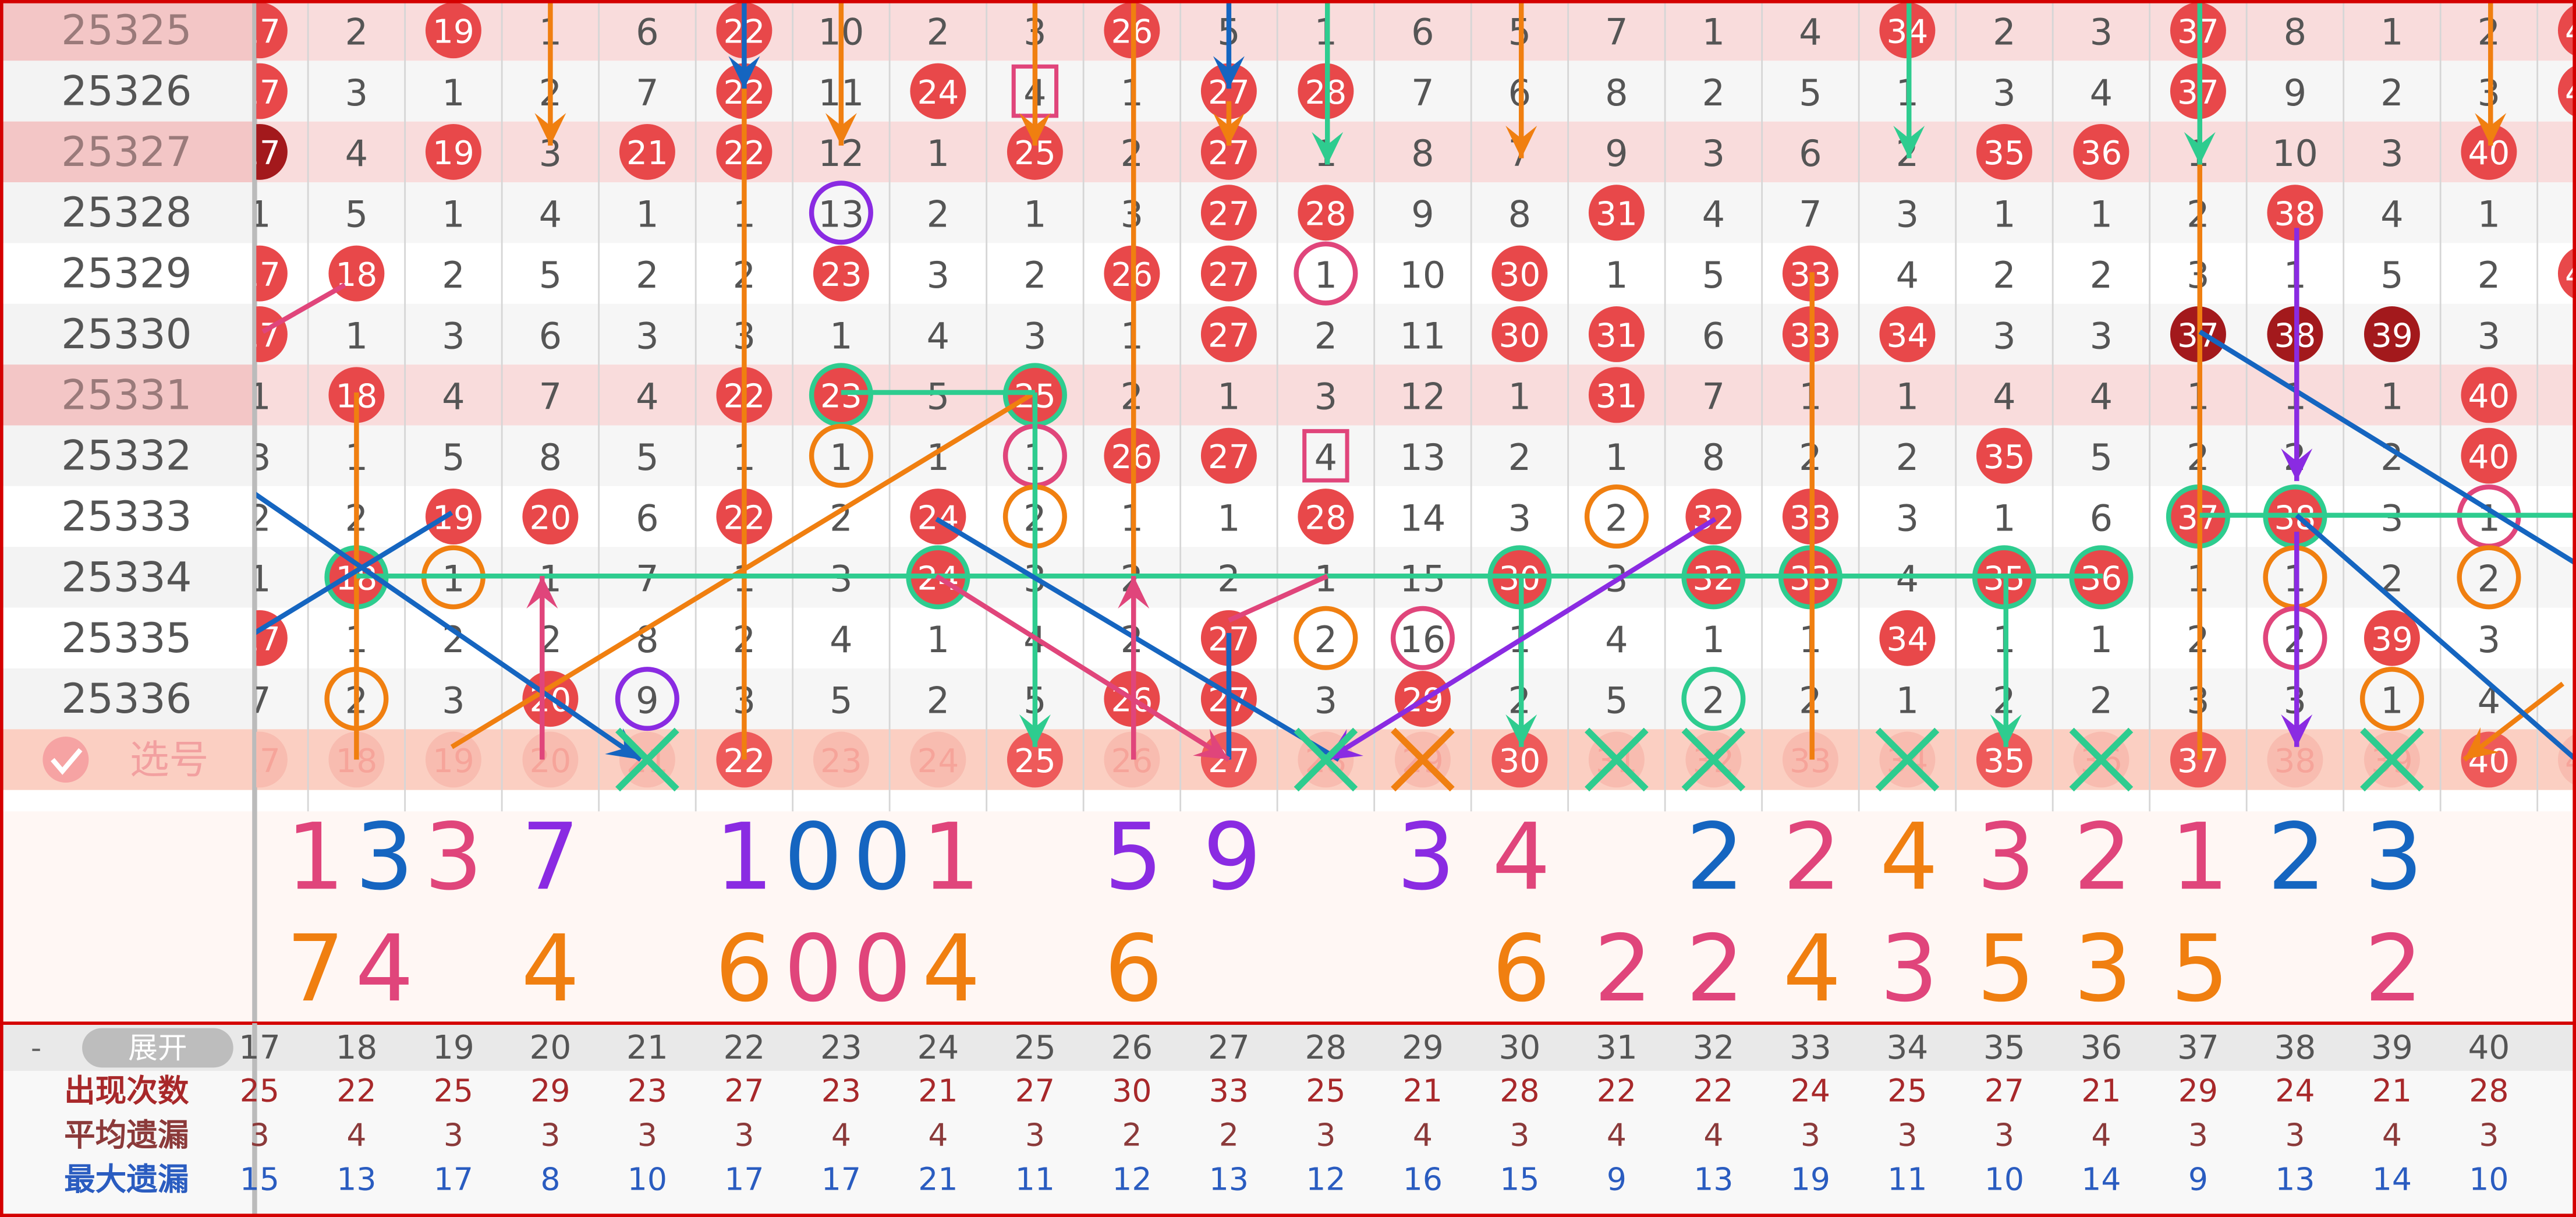 This screenshot has height=1217, width=2576. I want to click on select-number-button: 25, so click(1035, 759).